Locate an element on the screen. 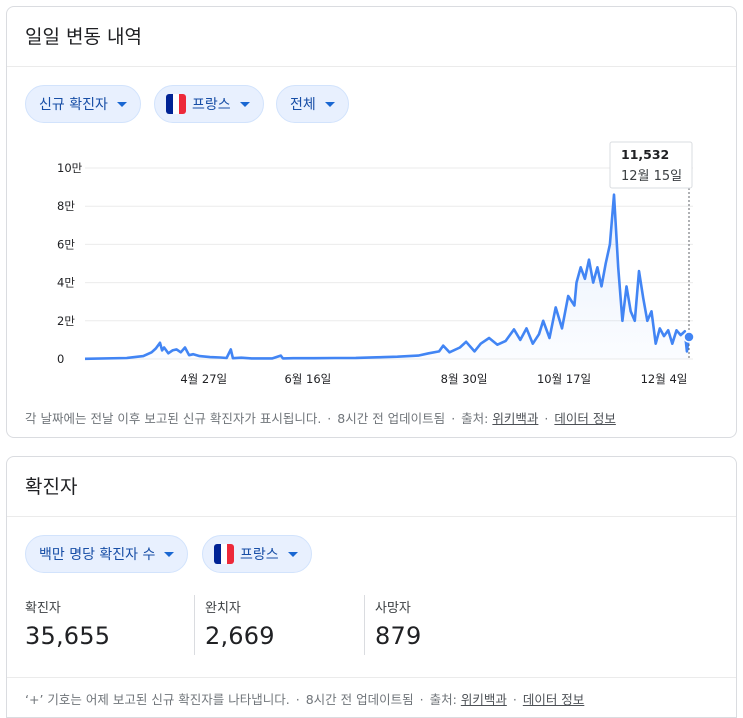  range-dropdown: 전체 is located at coordinates (312, 104).